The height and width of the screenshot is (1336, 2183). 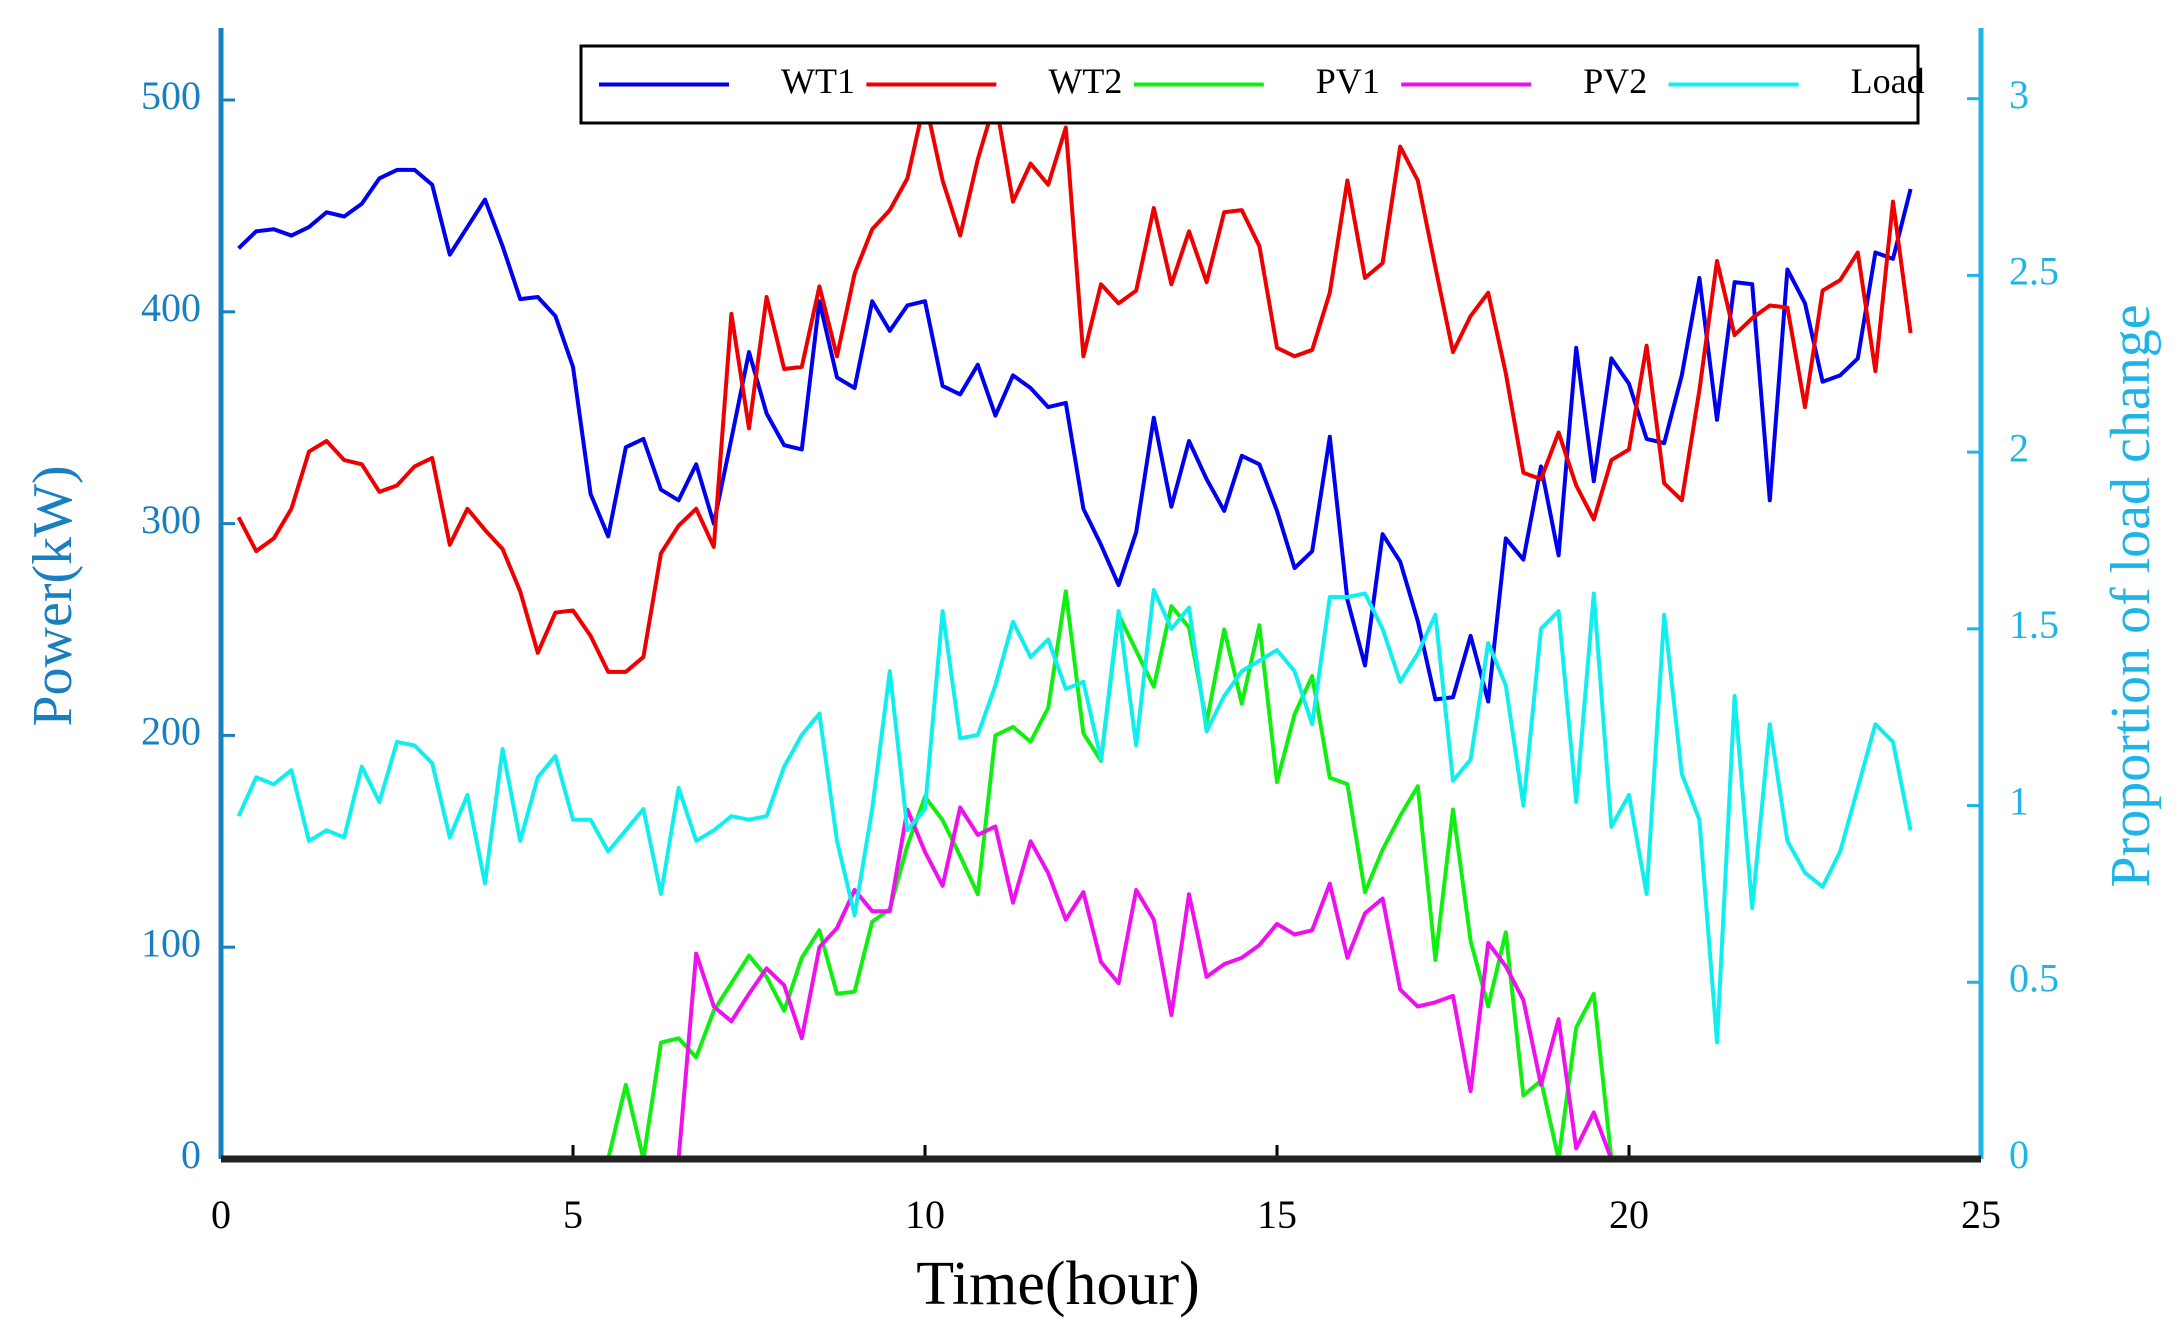 What do you see at coordinates (171, 307) in the screenshot?
I see `y-tick-label: 400` at bounding box center [171, 307].